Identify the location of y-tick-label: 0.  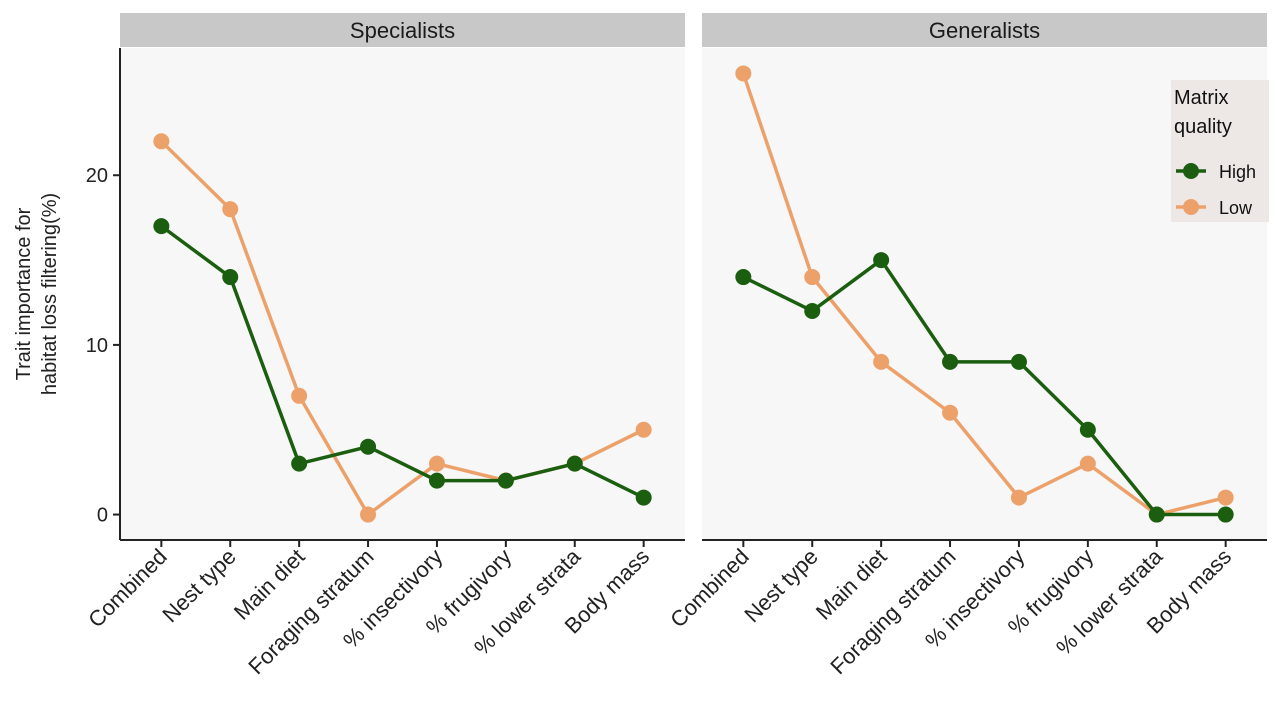
(102, 516).